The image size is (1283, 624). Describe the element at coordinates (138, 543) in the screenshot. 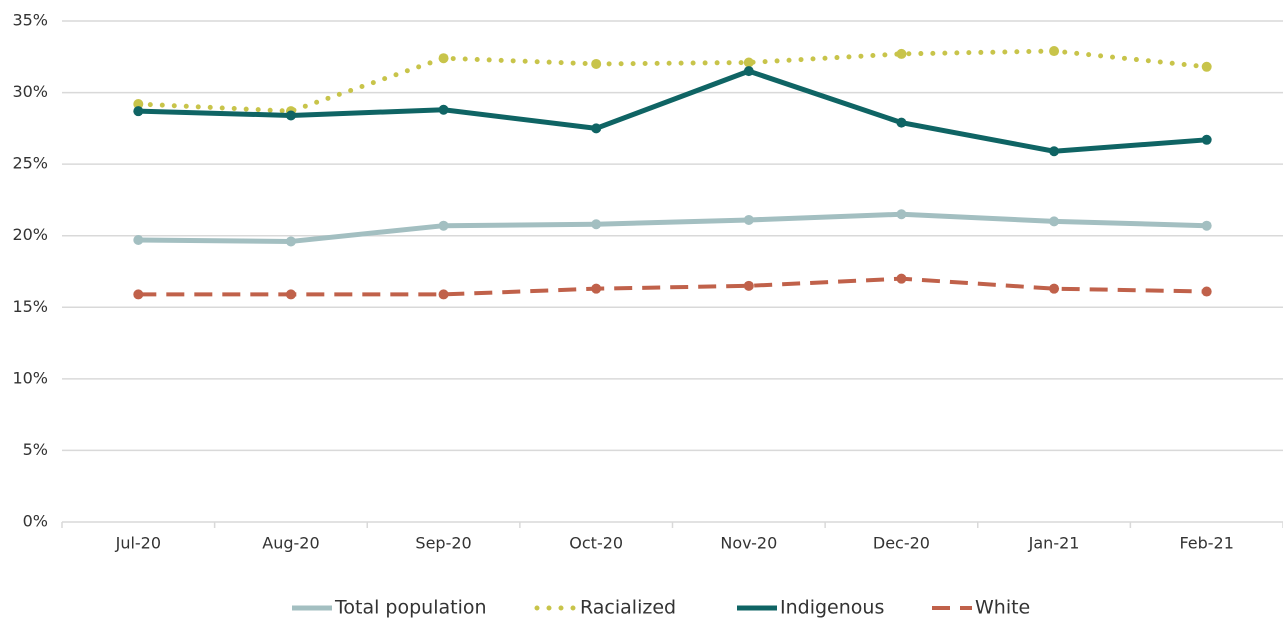

I see `x-tick-label: Jul-20` at that location.